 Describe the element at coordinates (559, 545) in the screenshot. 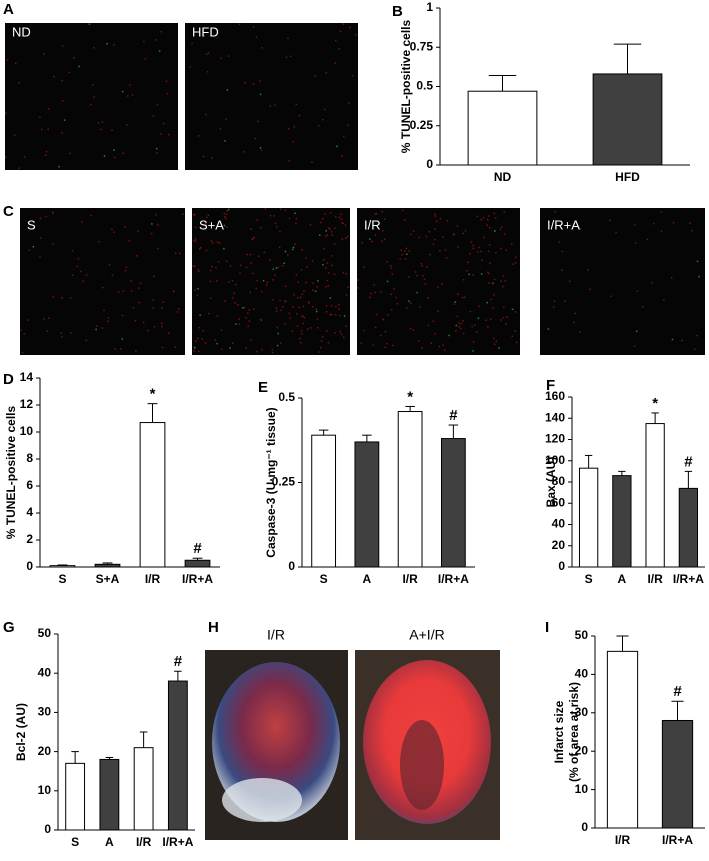

I see `y-tick-label: 20` at that location.